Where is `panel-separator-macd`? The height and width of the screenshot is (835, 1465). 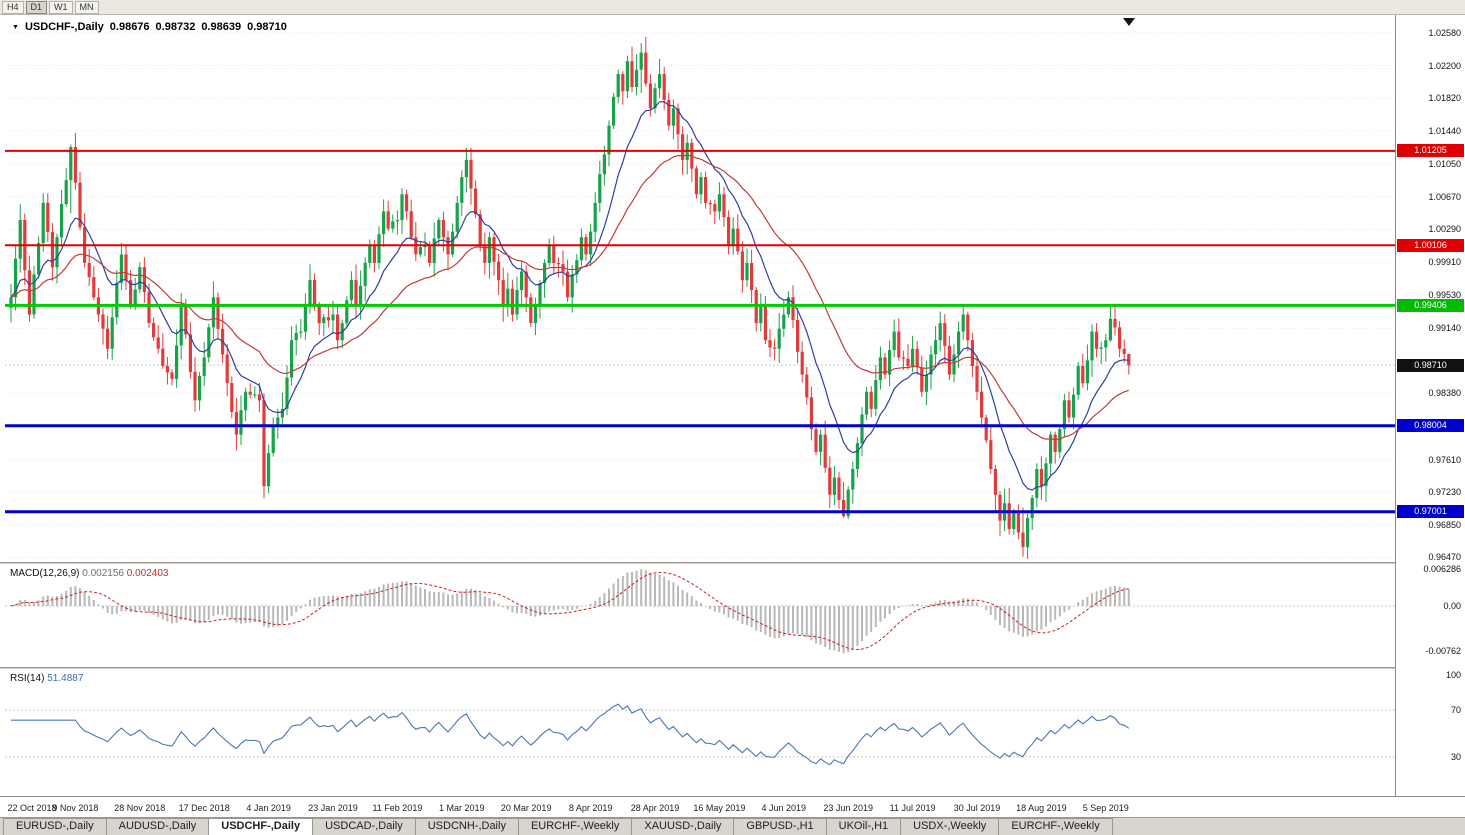
panel-separator-macd is located at coordinates (732, 563).